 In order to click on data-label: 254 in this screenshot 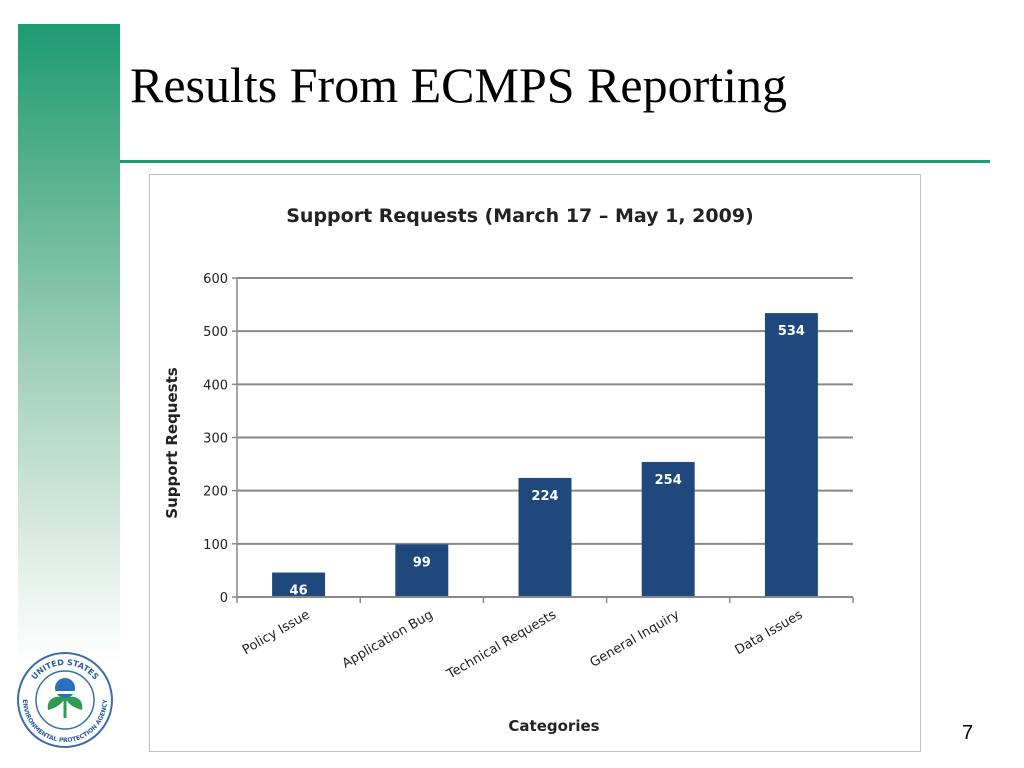, I will do `click(668, 480)`.